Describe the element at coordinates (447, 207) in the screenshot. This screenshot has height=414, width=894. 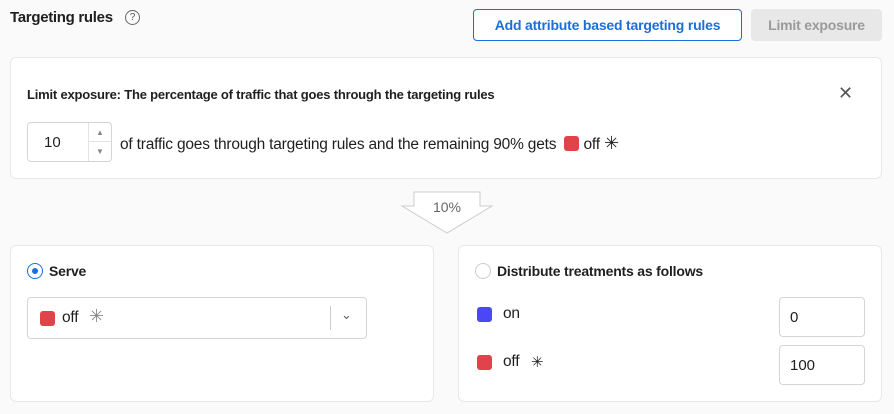
I see `arrow-percent-label: 10%` at that location.